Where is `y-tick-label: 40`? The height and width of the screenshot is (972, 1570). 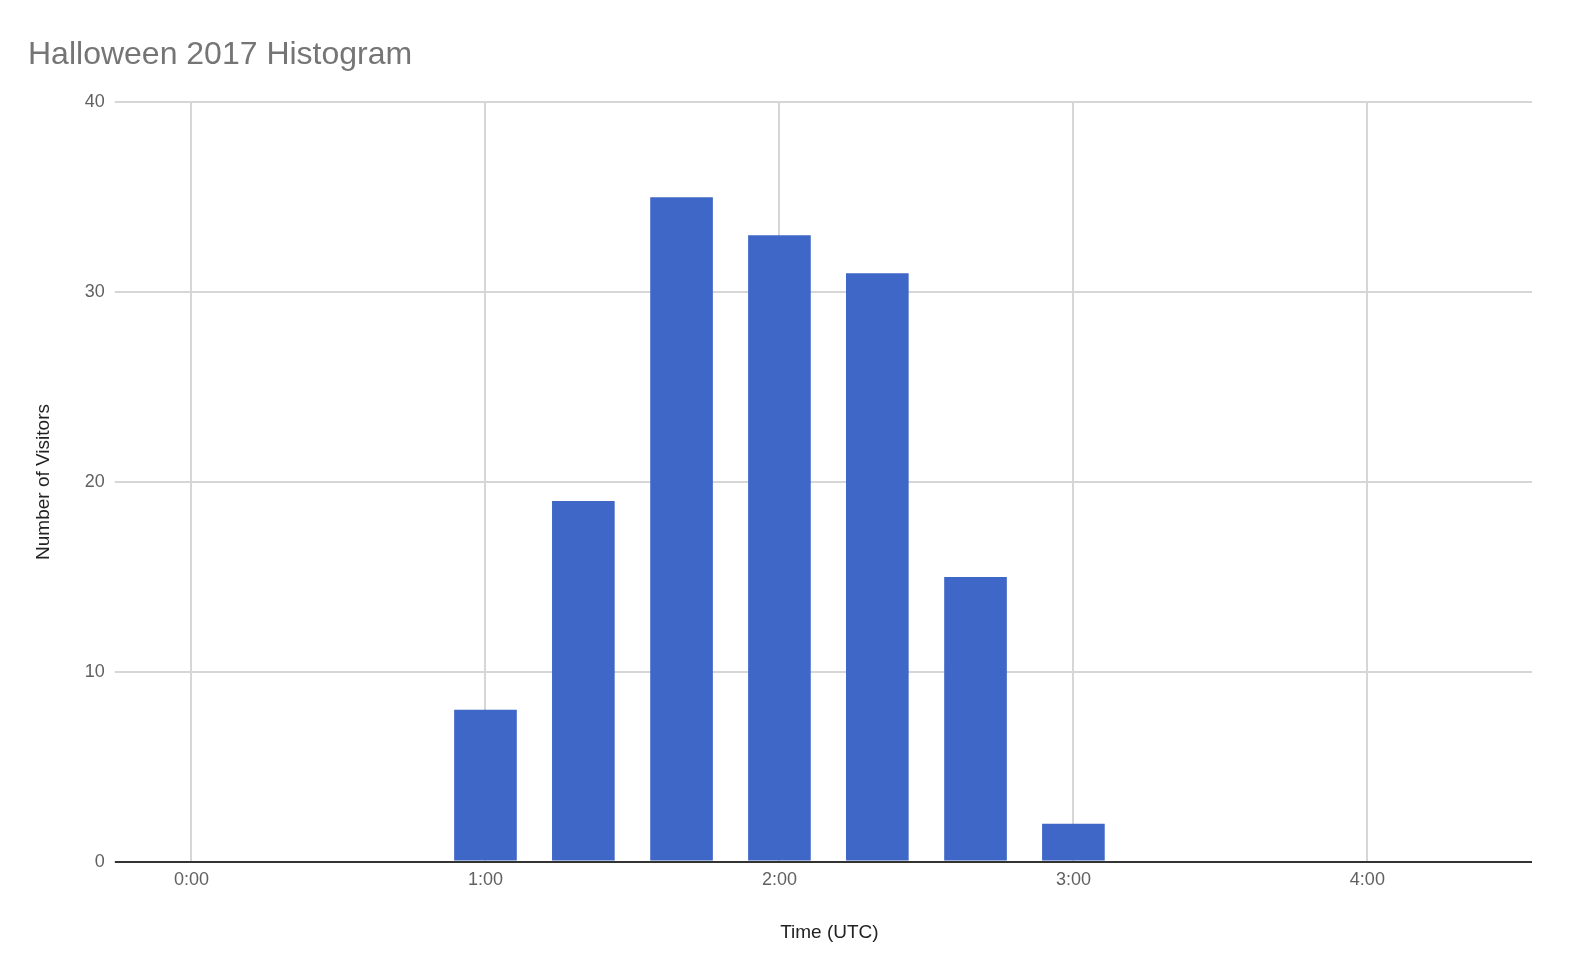
y-tick-label: 40 is located at coordinates (94, 101).